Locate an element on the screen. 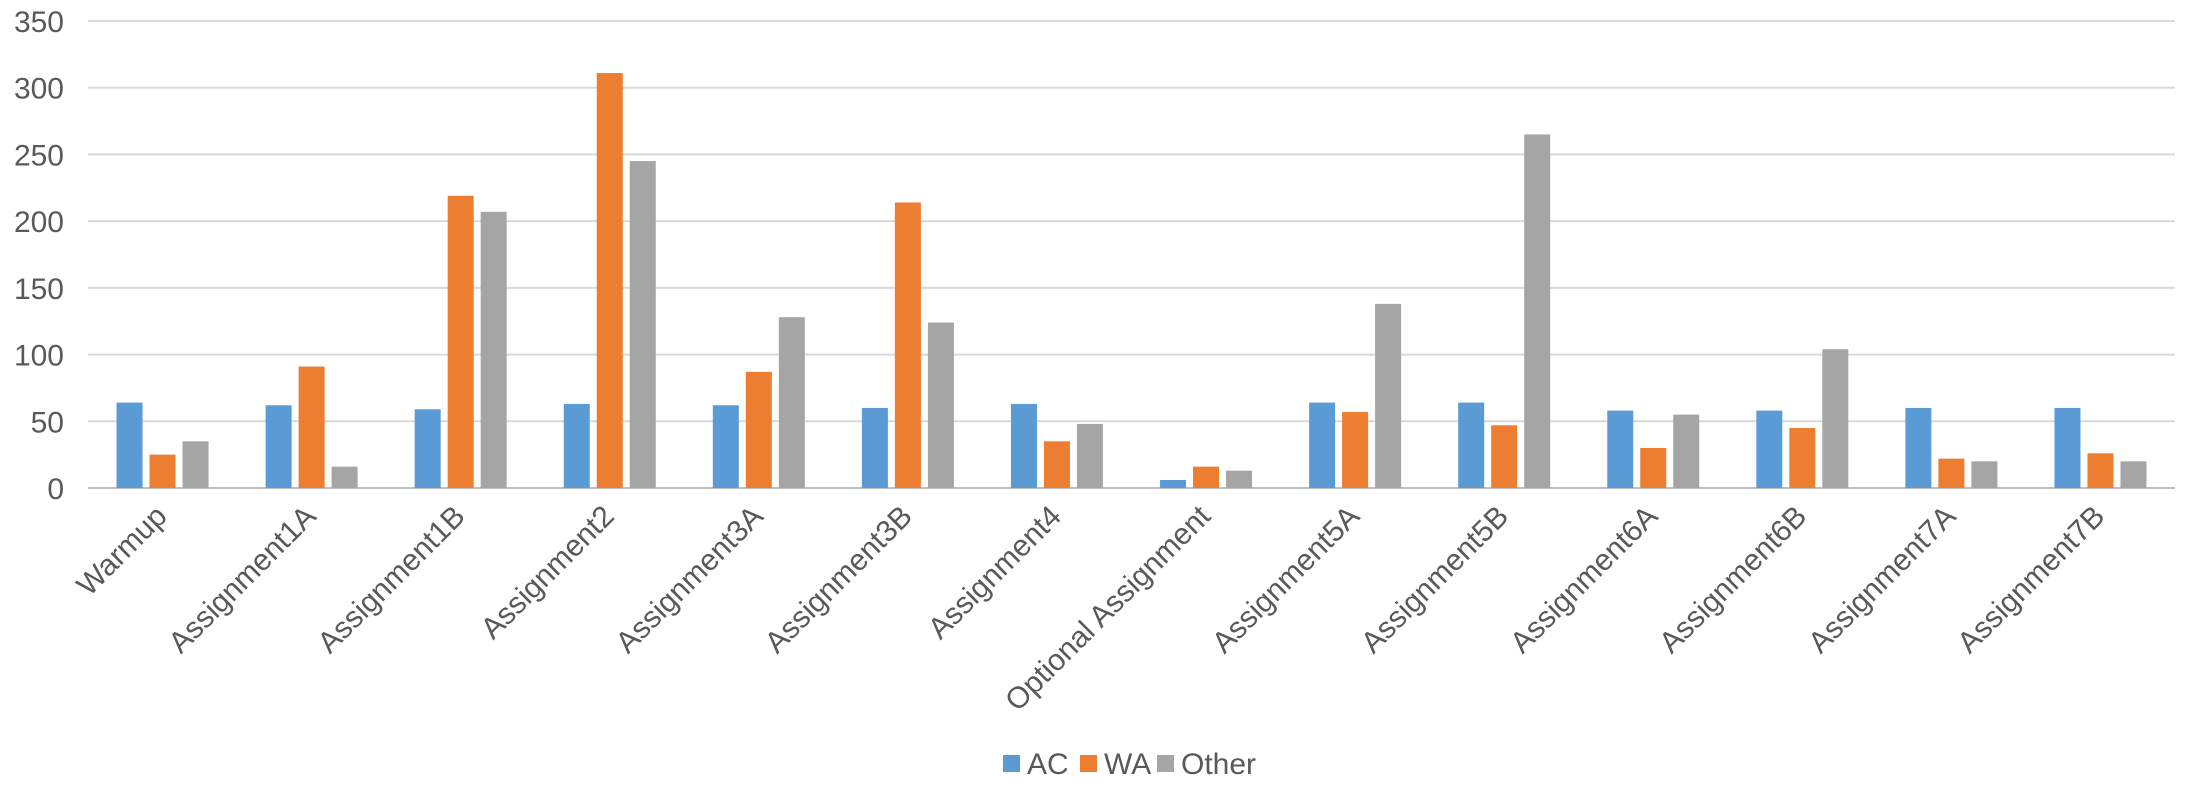 The image size is (2188, 796). legend-item-other: Other is located at coordinates (1206, 764).